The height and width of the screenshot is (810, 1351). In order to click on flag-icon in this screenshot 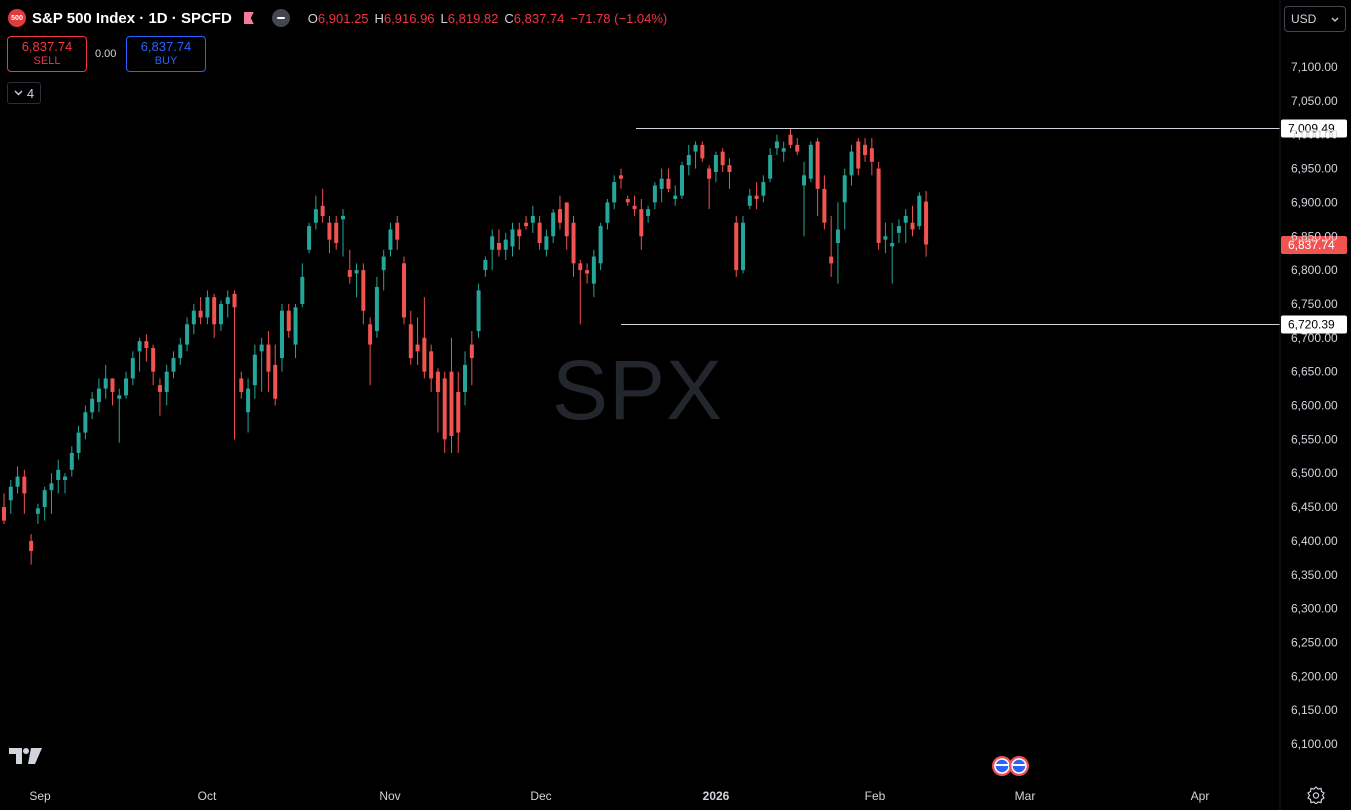, I will do `click(248, 18)`.